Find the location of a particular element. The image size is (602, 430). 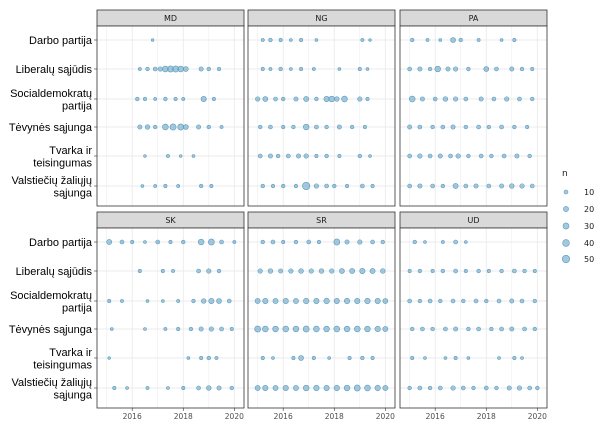

data-point: Tėvynės sąjunga — 2016.9 — n=8 is located at coordinates (155, 127).